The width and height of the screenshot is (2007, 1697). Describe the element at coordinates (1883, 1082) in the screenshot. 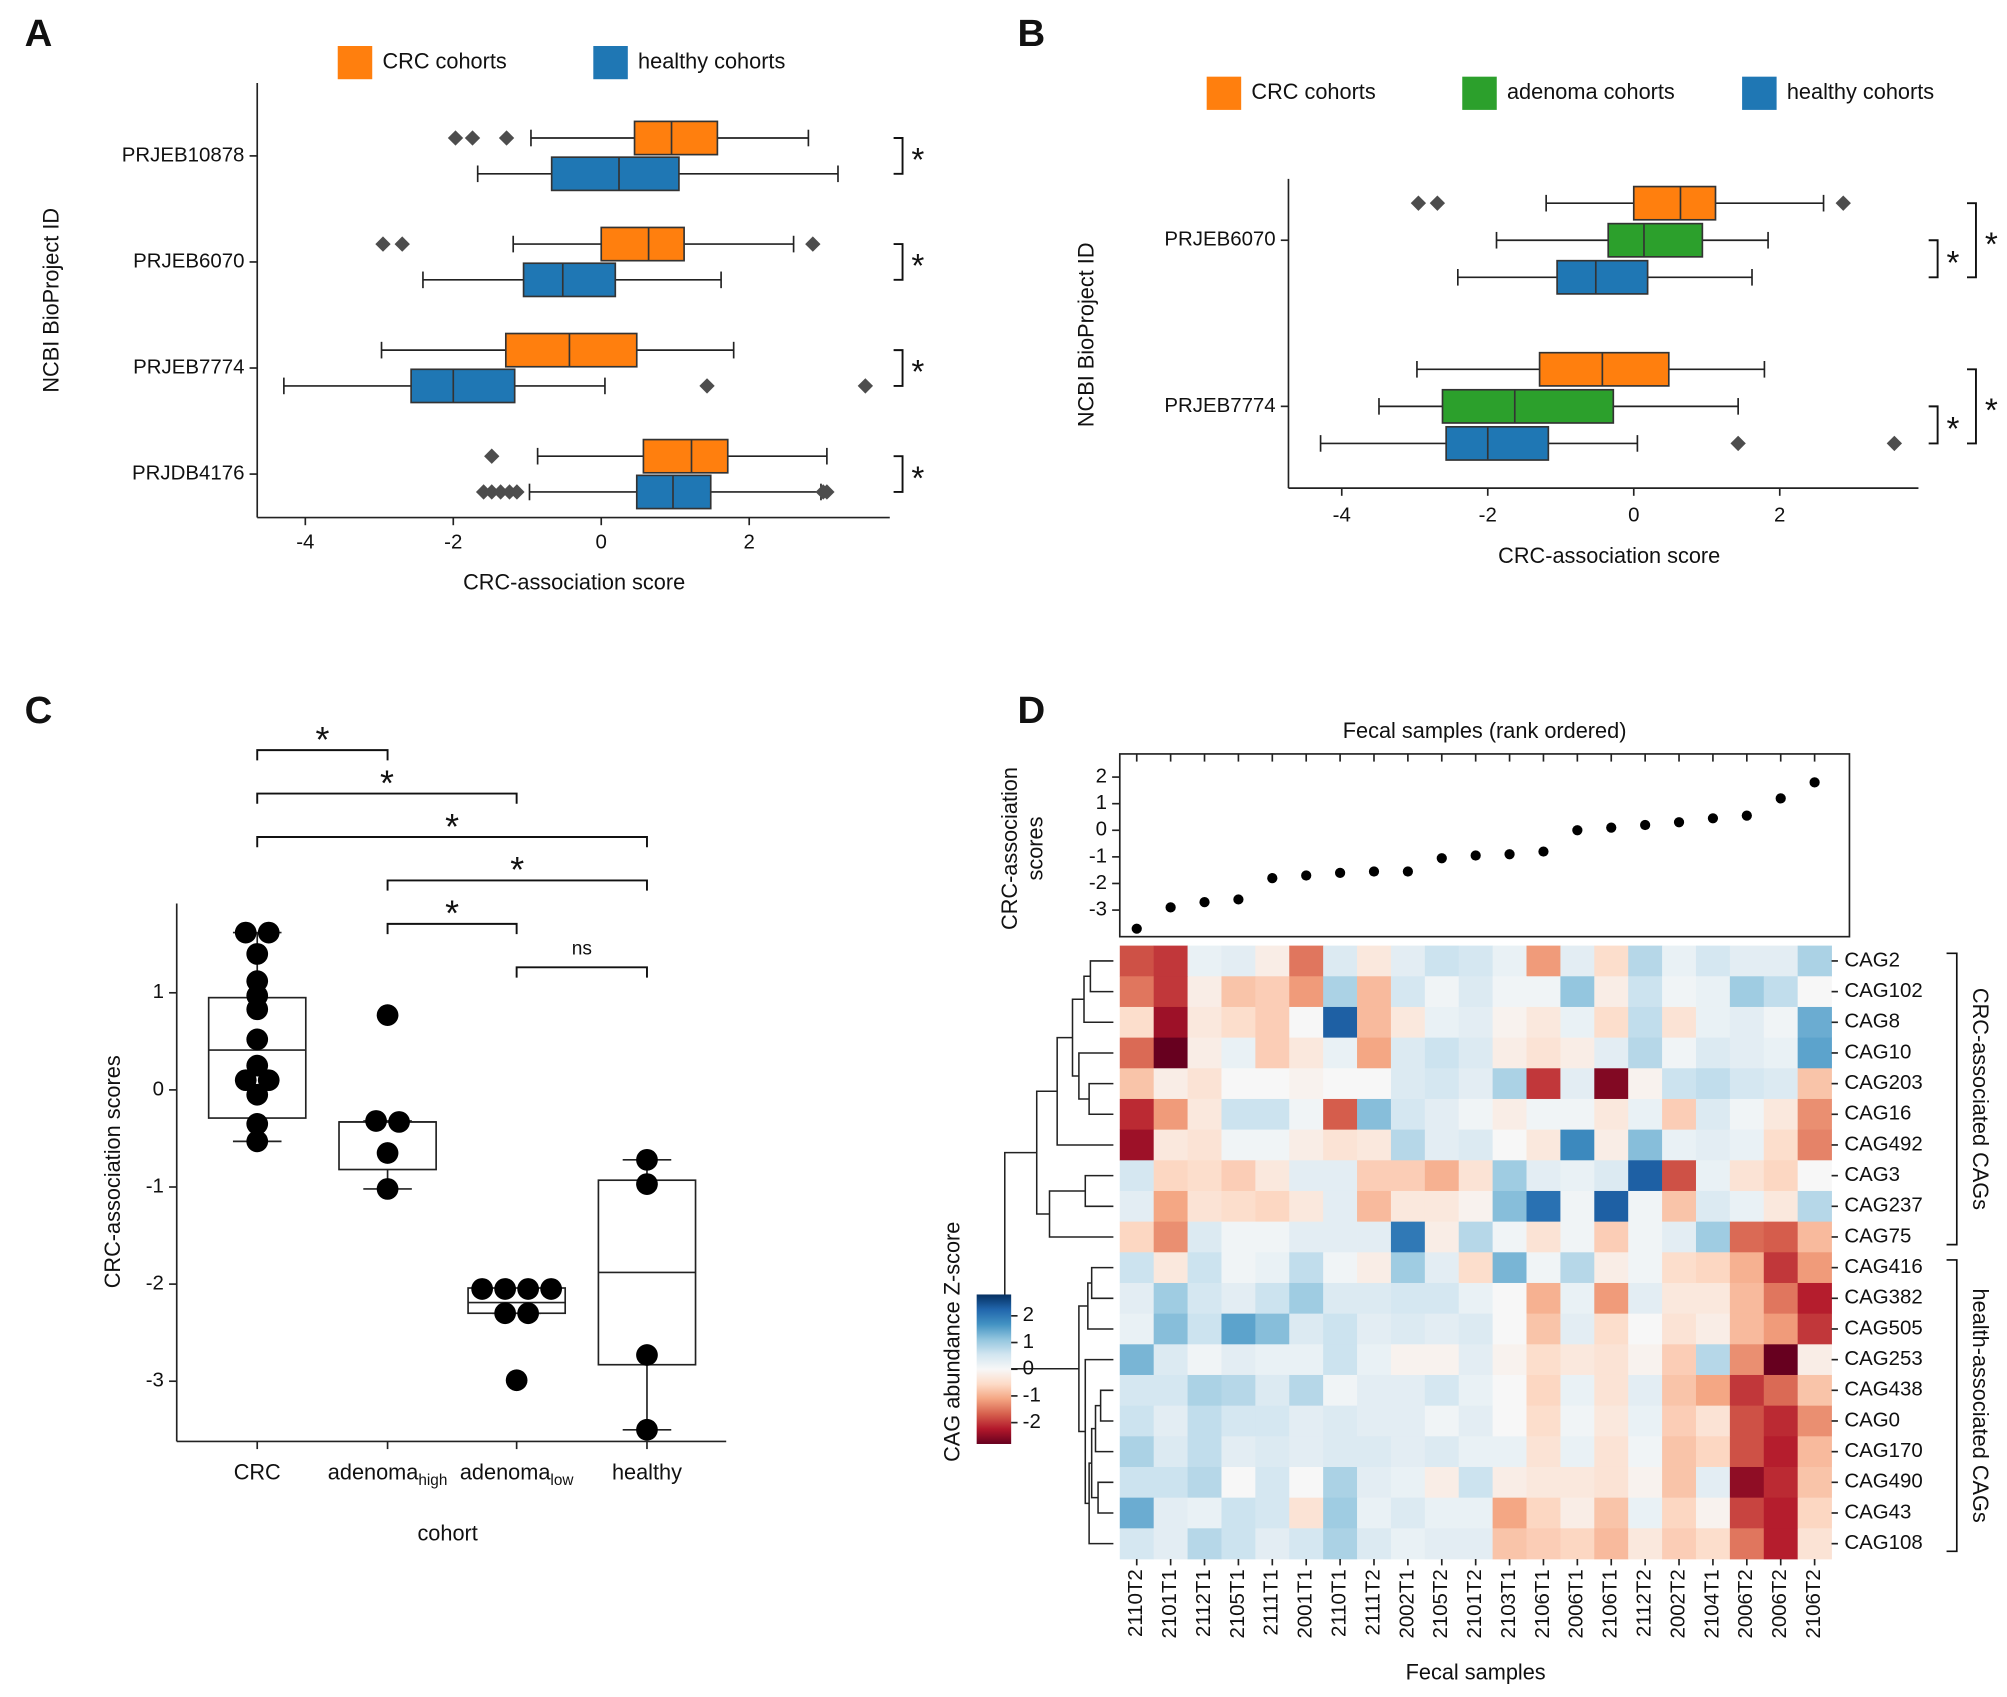

I see `row-label: CAG203` at that location.